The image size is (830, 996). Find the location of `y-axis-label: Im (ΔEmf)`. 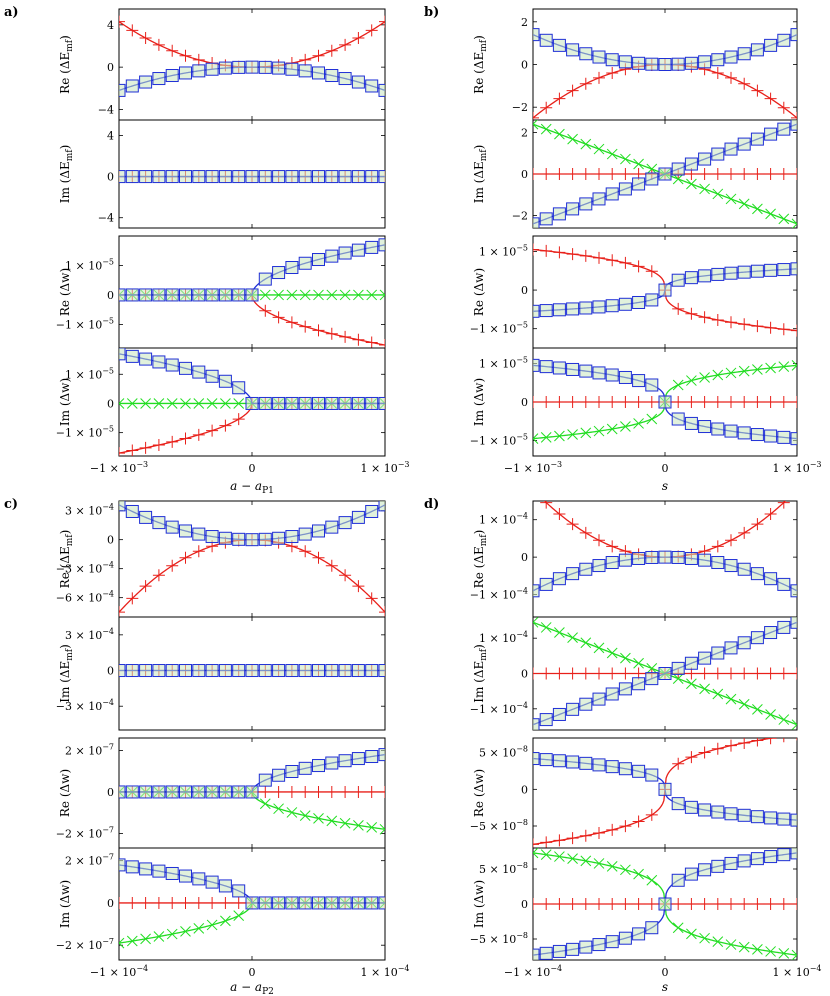

y-axis-label: Im (ΔEmf) is located at coordinates (480, 174).